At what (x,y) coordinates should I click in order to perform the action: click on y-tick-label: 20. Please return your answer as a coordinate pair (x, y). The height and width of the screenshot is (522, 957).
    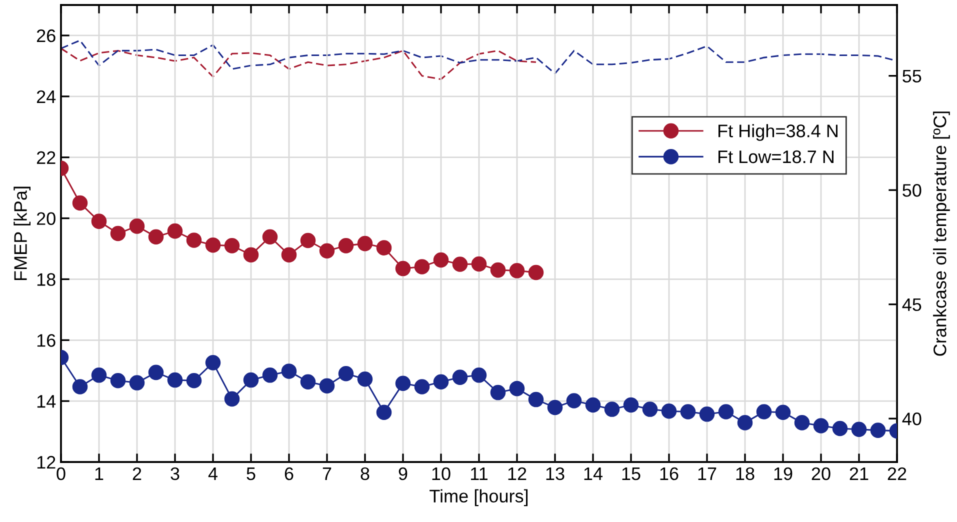
    Looking at the image, I should click on (46, 218).